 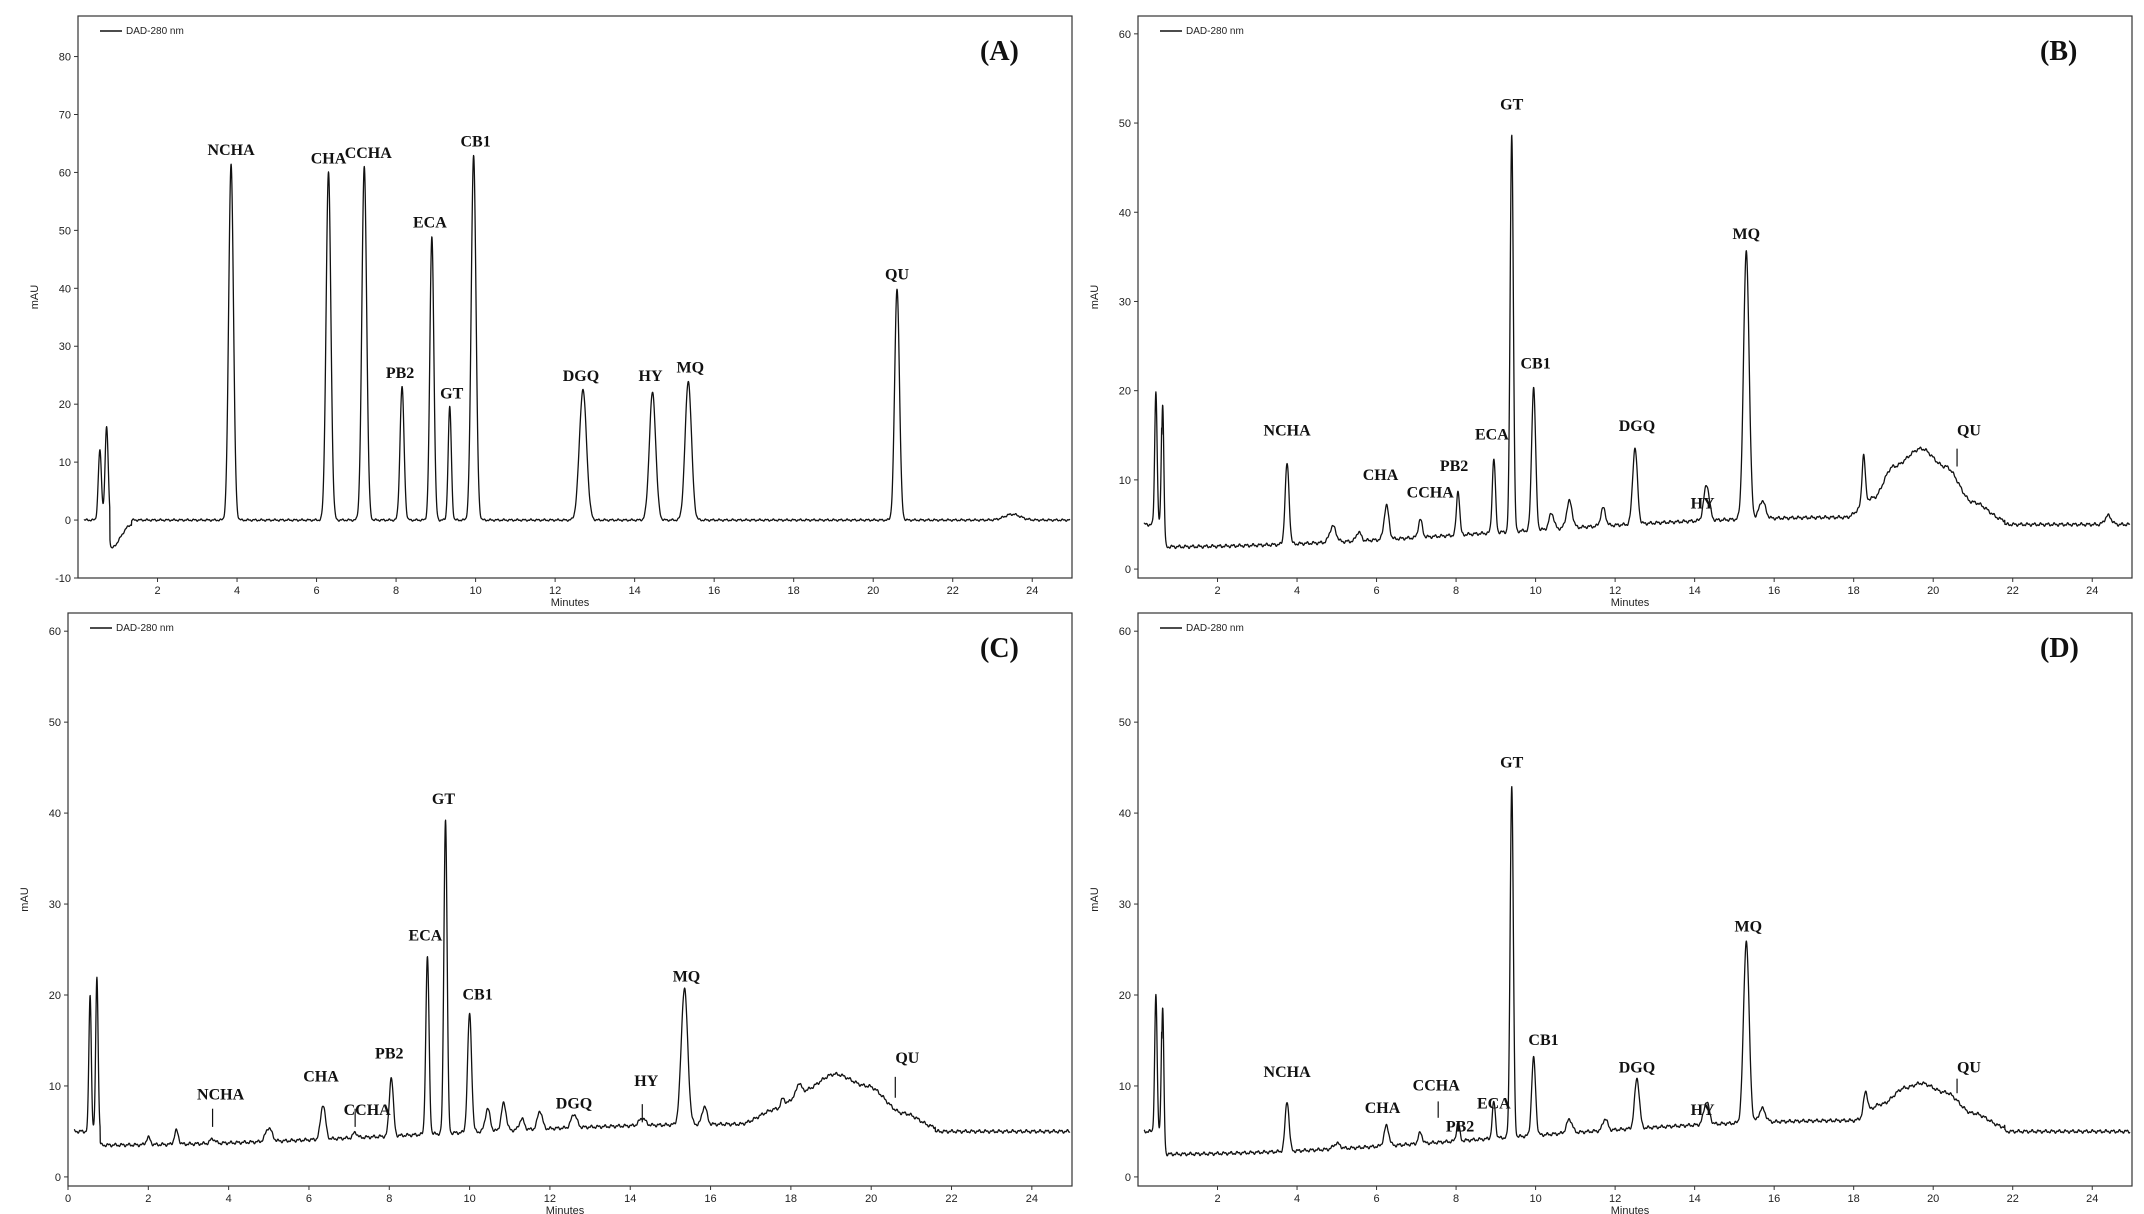 I want to click on x-tick-label: 16, so click(x=714, y=591).